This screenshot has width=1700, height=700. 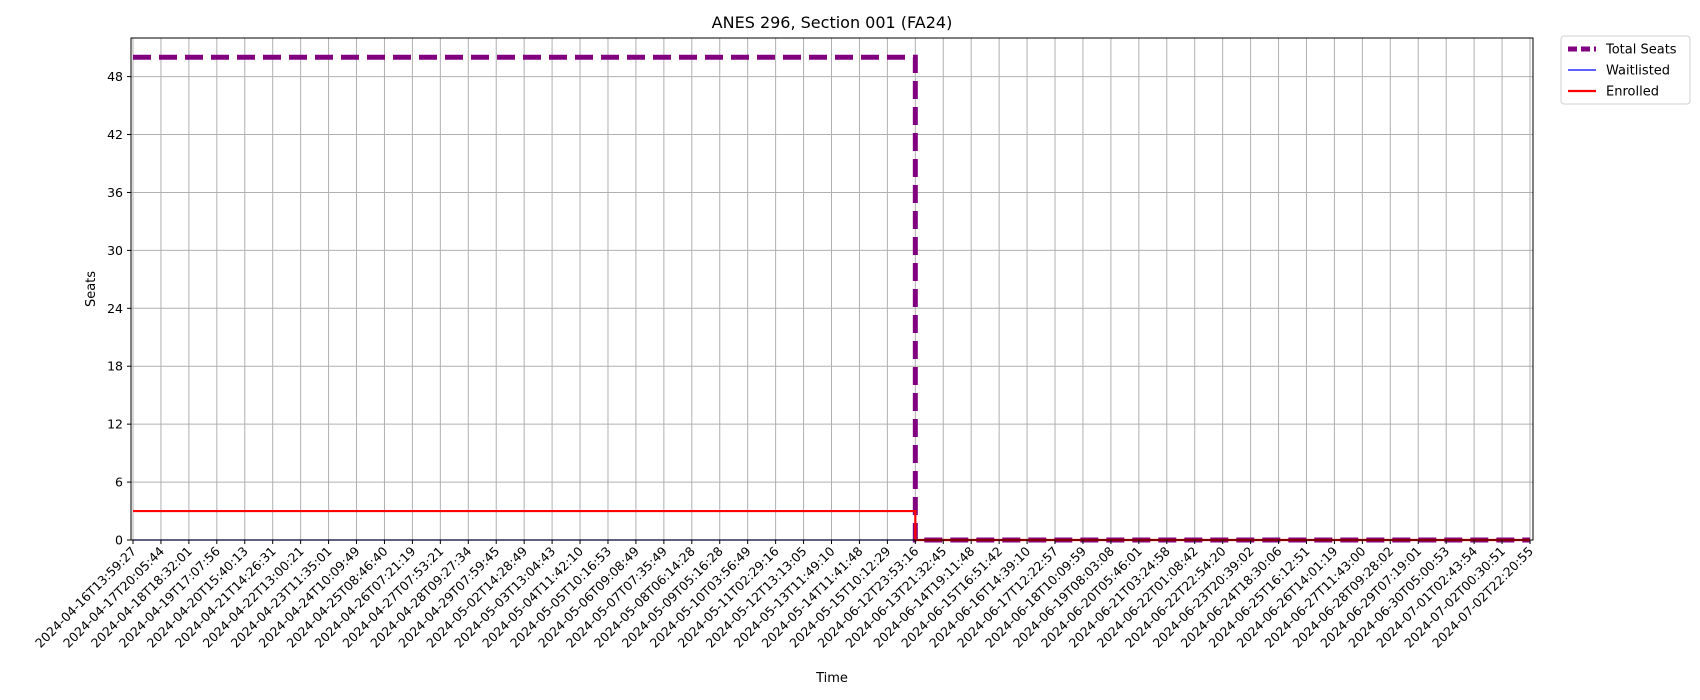 I want to click on legend-label: Enrolled, so click(x=1632, y=92).